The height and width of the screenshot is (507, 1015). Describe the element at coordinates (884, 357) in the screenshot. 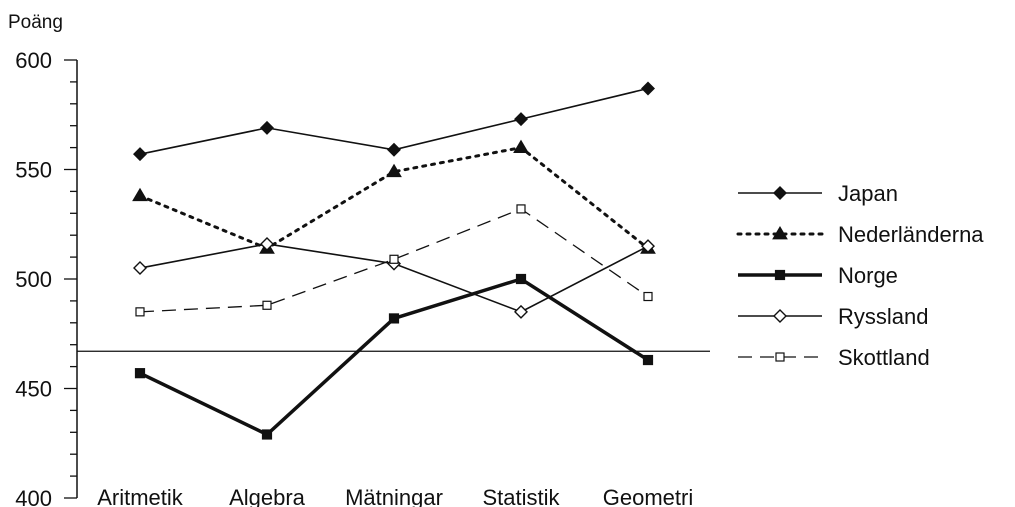

I see `legend-label: Skottland` at that location.